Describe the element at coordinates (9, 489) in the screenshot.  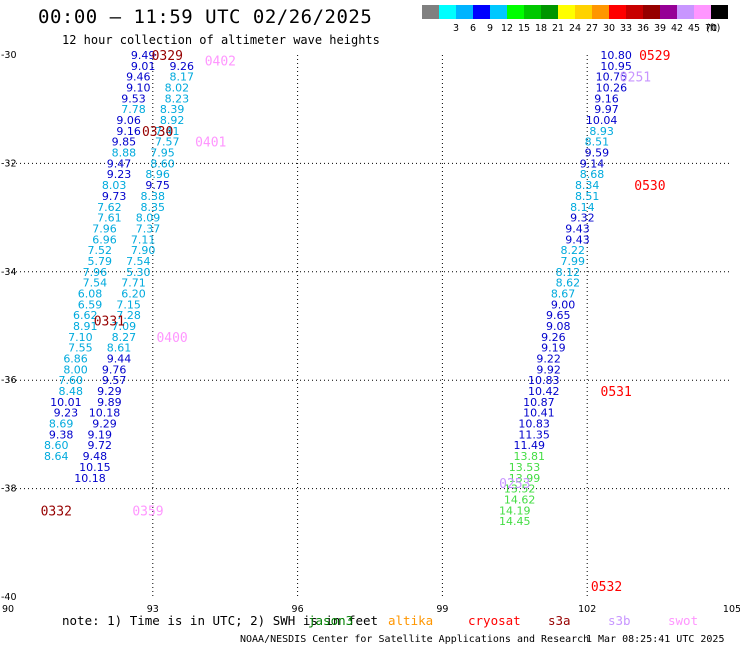
I see `y-tick-label: -38` at that location.